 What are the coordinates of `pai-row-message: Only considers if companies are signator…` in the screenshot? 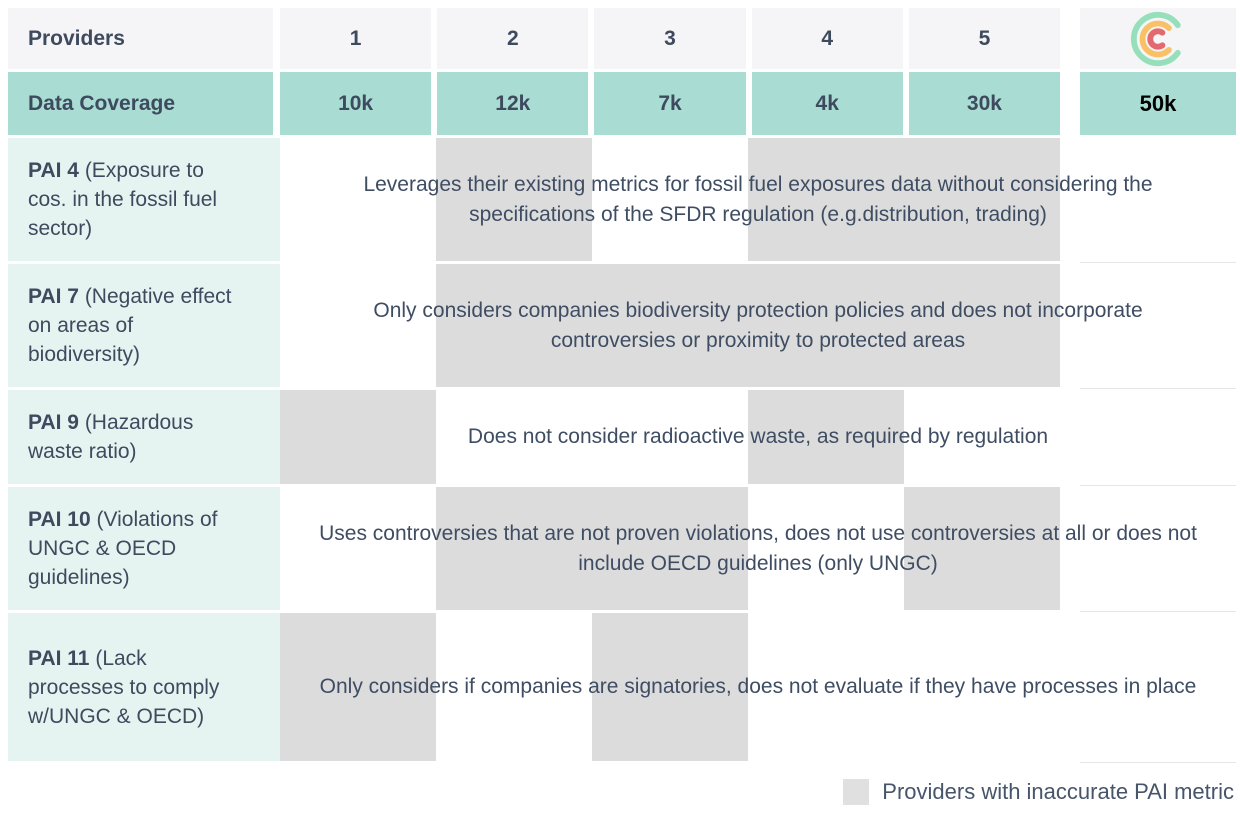 It's located at (758, 686).